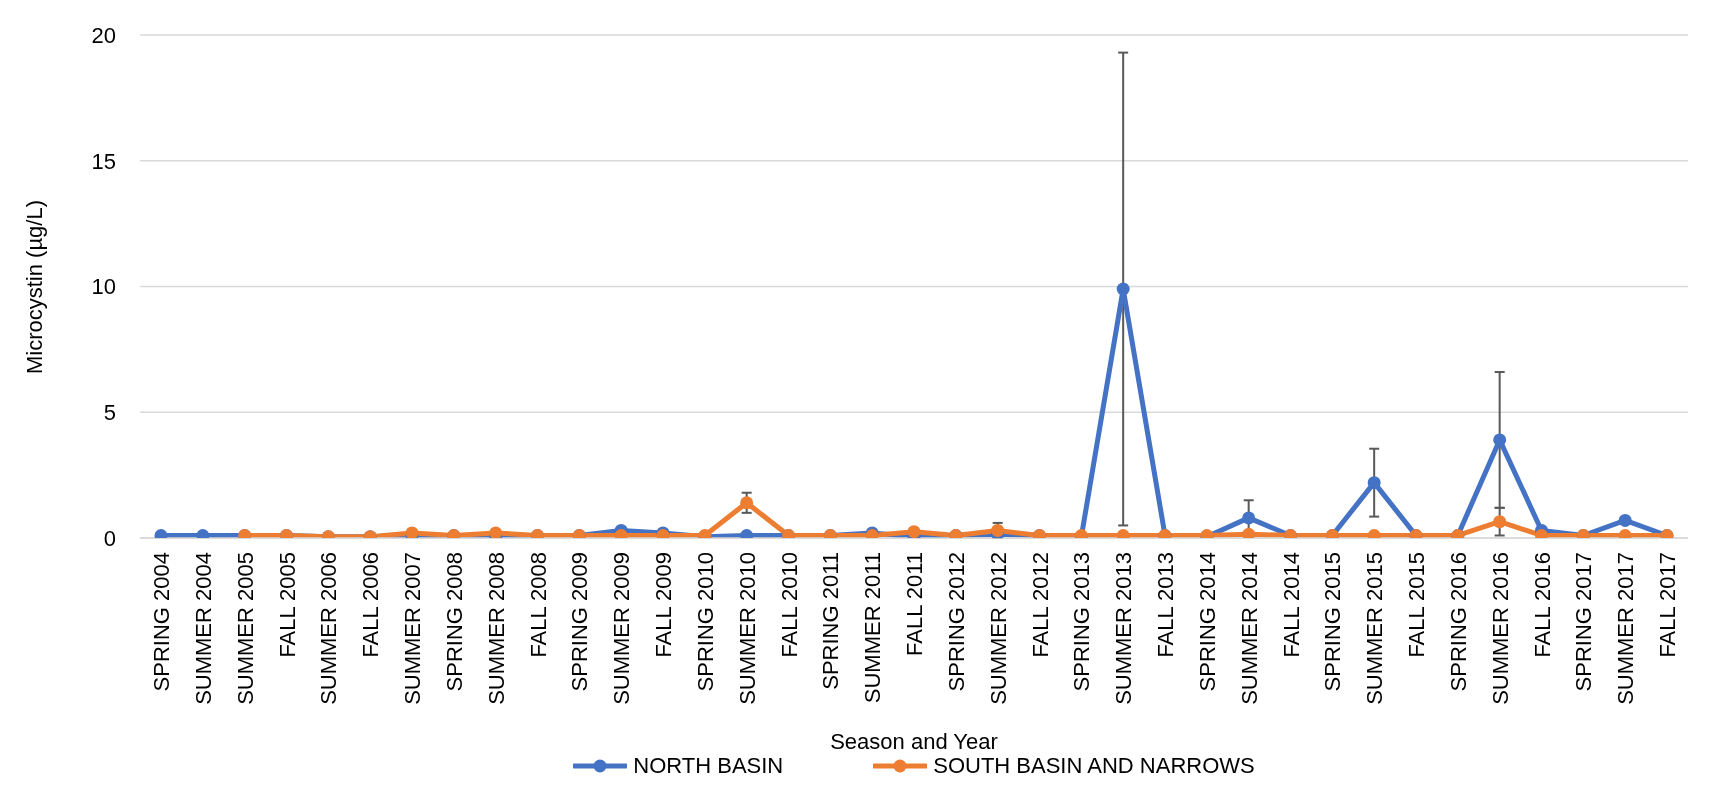  What do you see at coordinates (109, 413) in the screenshot?
I see `y-tick-label: 5` at bounding box center [109, 413].